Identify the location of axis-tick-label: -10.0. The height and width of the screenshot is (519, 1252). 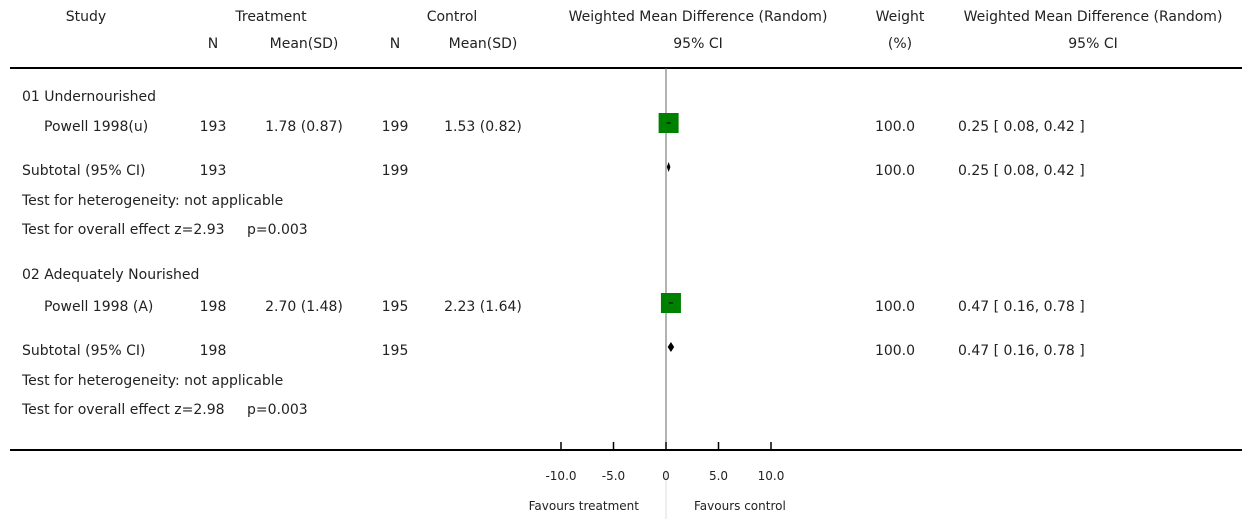
(560, 476).